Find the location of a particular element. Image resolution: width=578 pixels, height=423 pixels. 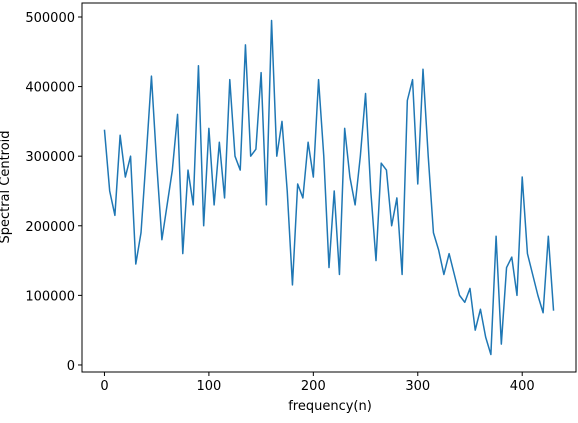

y-tick-label: 200000 is located at coordinates (50, 227).